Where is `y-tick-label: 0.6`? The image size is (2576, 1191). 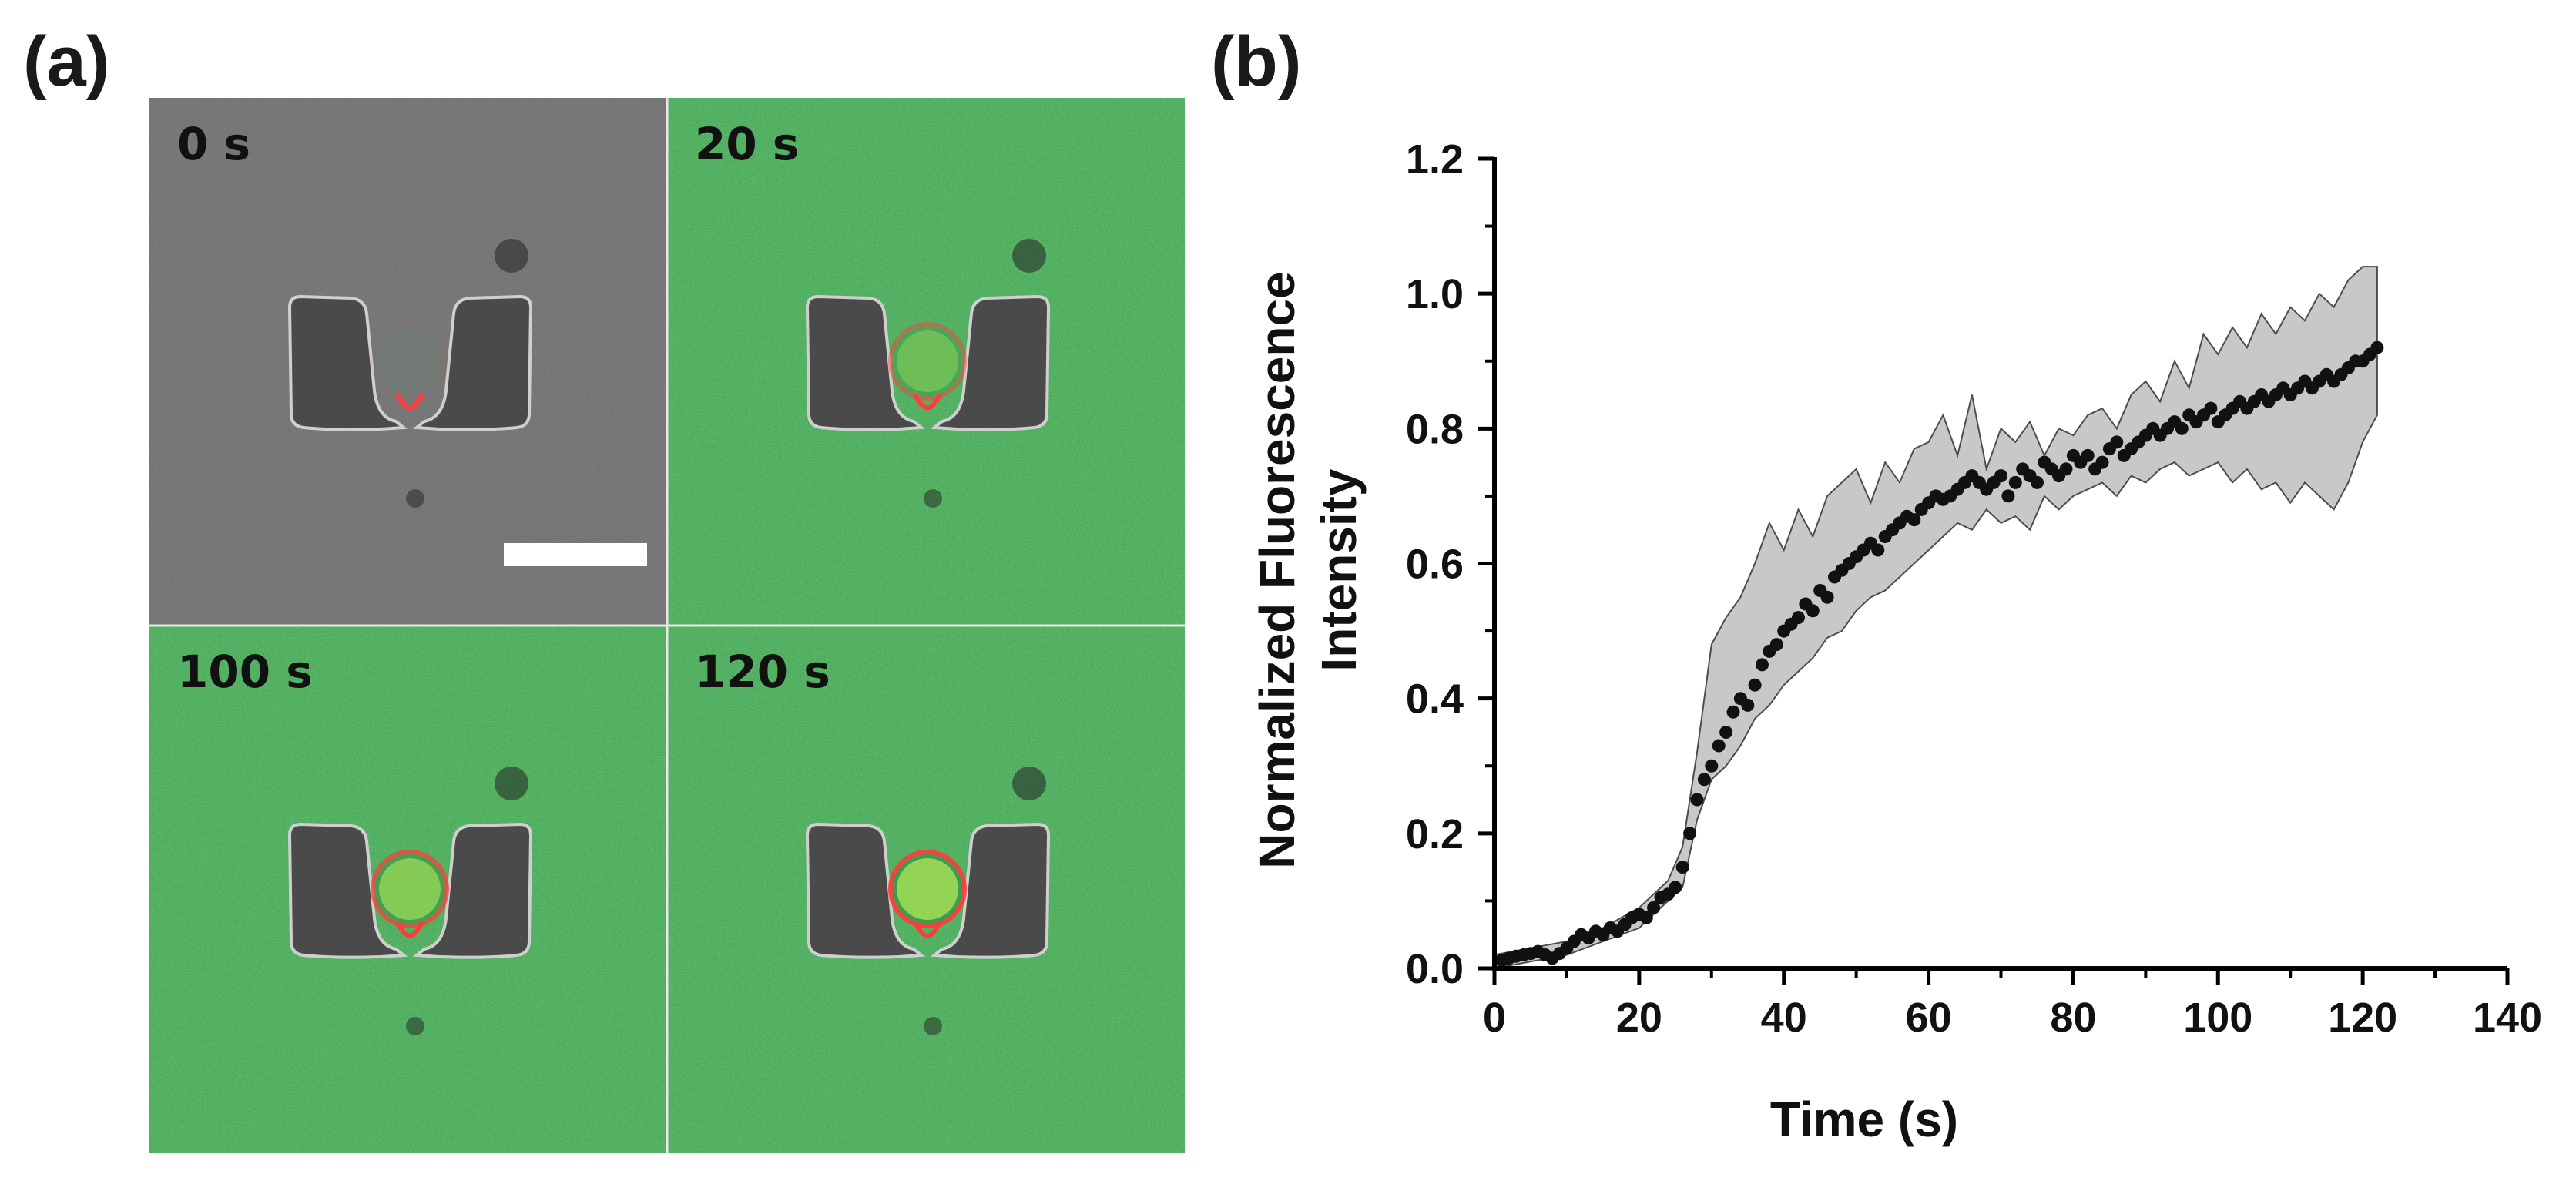 y-tick-label: 0.6 is located at coordinates (1435, 565).